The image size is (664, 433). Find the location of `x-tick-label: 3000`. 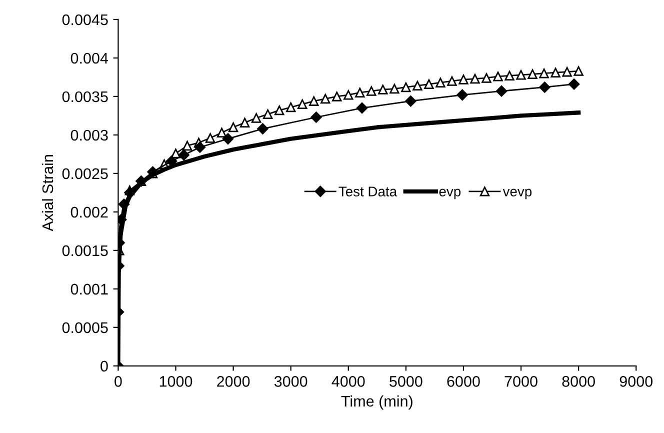

x-tick-label: 3000 is located at coordinates (291, 381).